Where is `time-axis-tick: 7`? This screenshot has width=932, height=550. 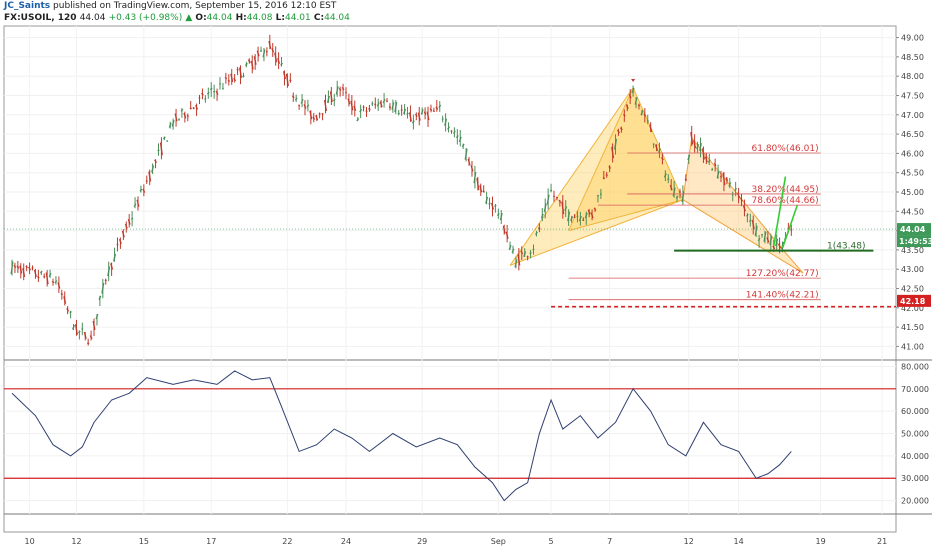 time-axis-tick: 7 is located at coordinates (609, 541).